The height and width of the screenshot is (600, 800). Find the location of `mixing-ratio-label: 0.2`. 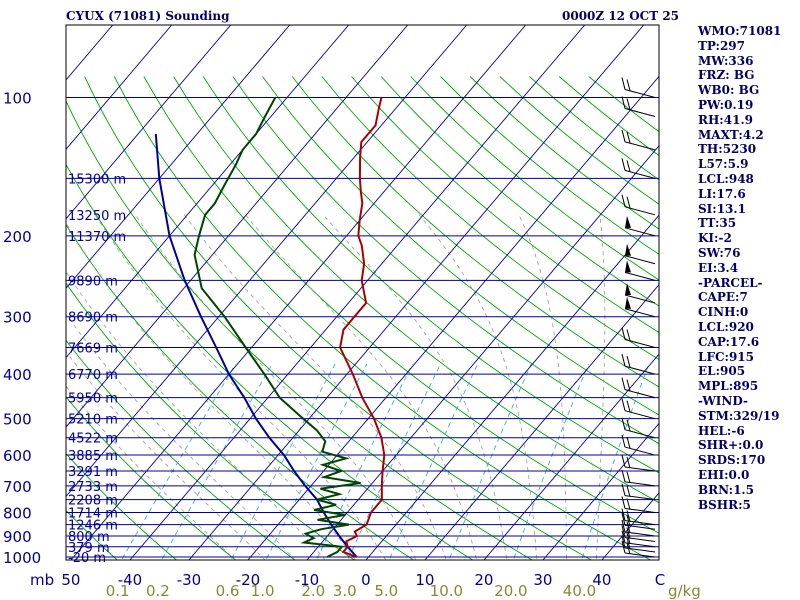

mixing-ratio-label: 0.2 is located at coordinates (158, 591).